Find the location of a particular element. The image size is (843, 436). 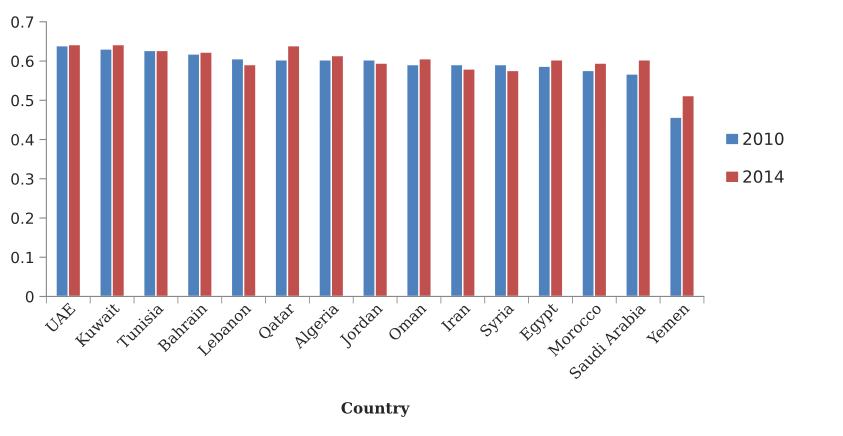

y-tick-label: 0.7 is located at coordinates (22, 22).